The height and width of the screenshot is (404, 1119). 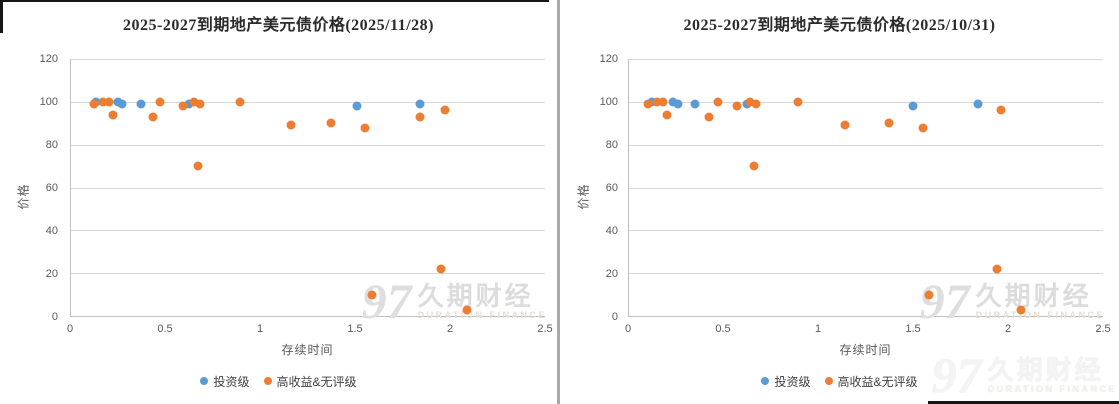 I want to click on panel-divider, so click(x=558, y=202).